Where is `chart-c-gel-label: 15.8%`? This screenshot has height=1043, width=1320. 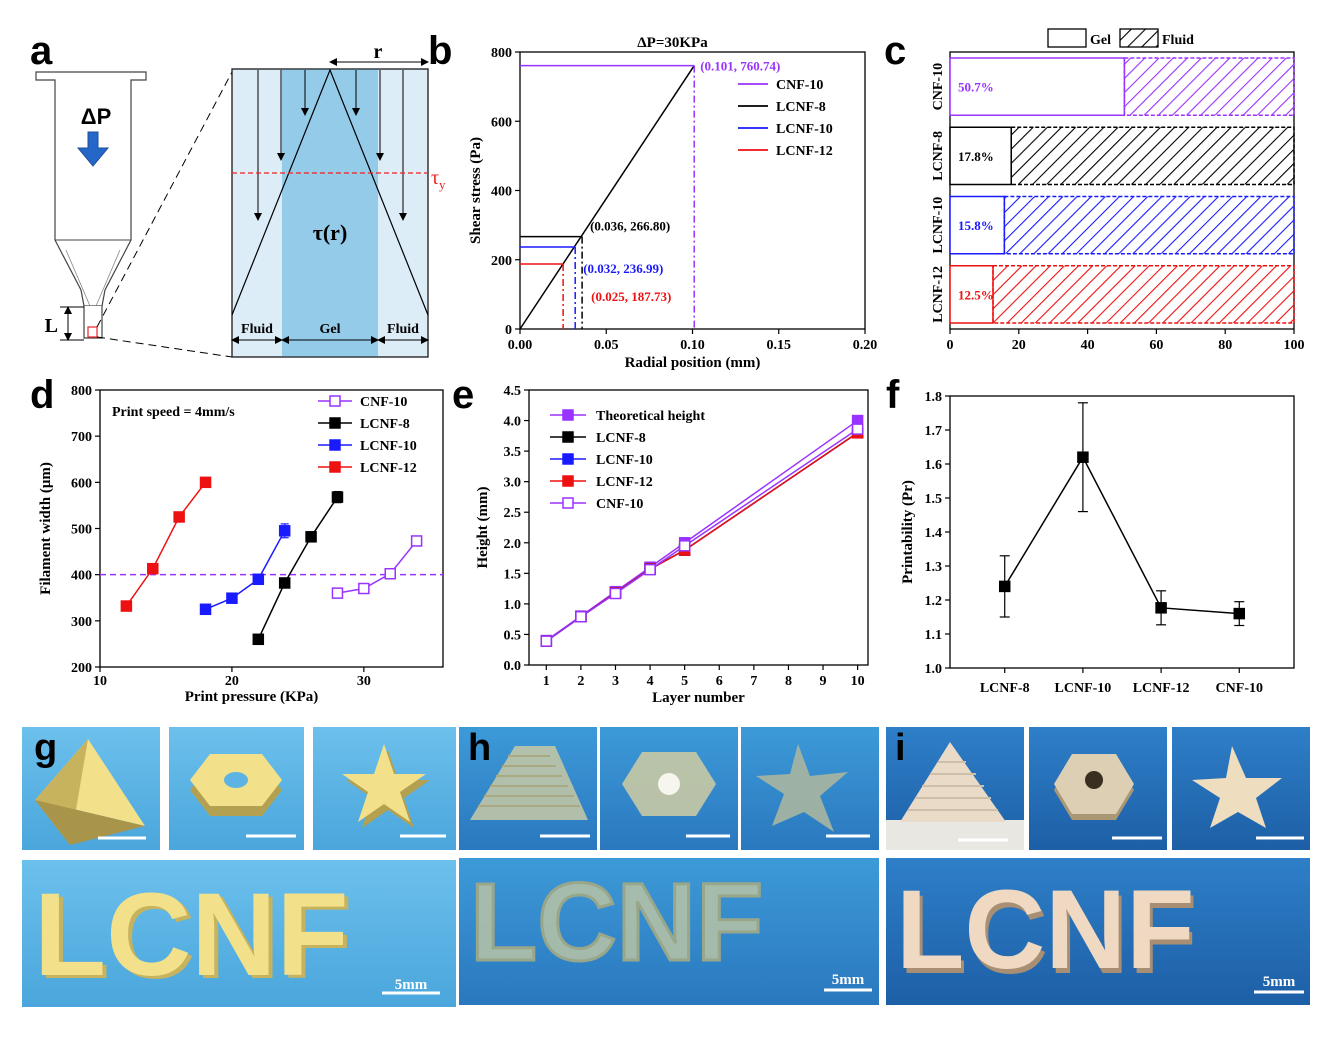
chart-c-gel-label: 15.8% is located at coordinates (976, 225).